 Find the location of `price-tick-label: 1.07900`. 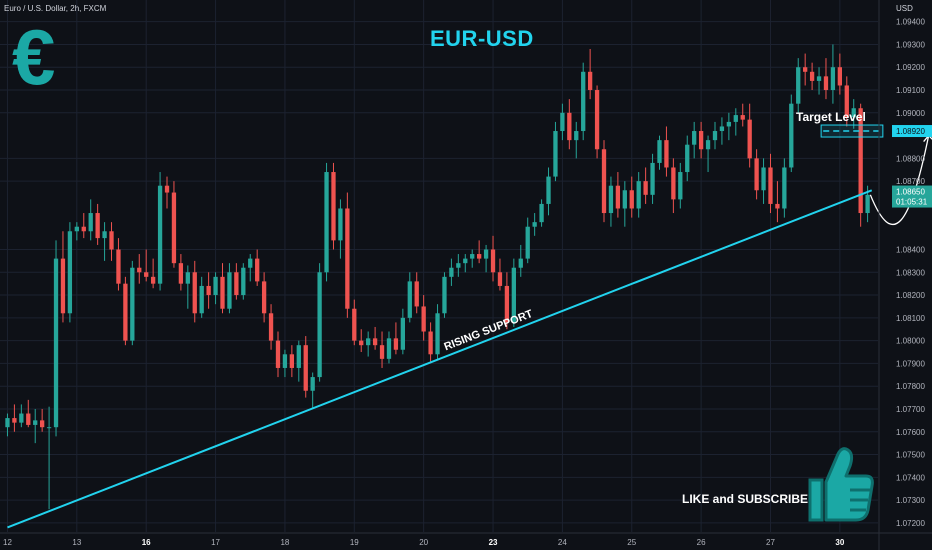

price-tick-label: 1.07900 is located at coordinates (910, 363).